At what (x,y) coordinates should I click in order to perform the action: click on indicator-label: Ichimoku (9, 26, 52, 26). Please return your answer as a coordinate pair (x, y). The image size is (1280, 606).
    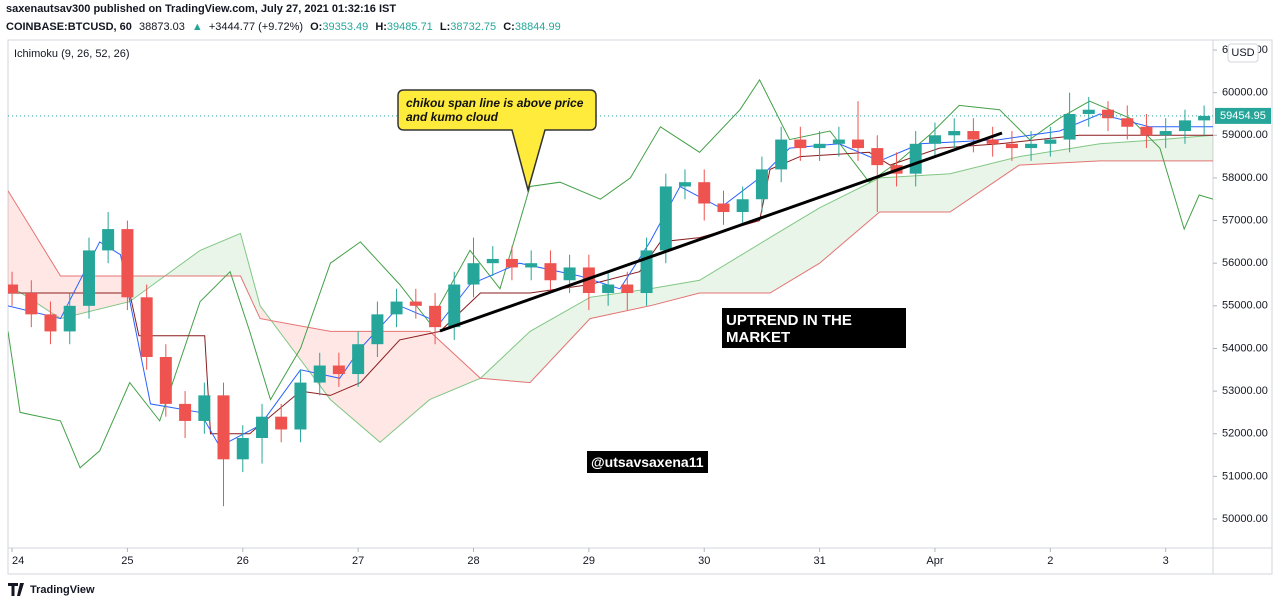
    Looking at the image, I should click on (72, 54).